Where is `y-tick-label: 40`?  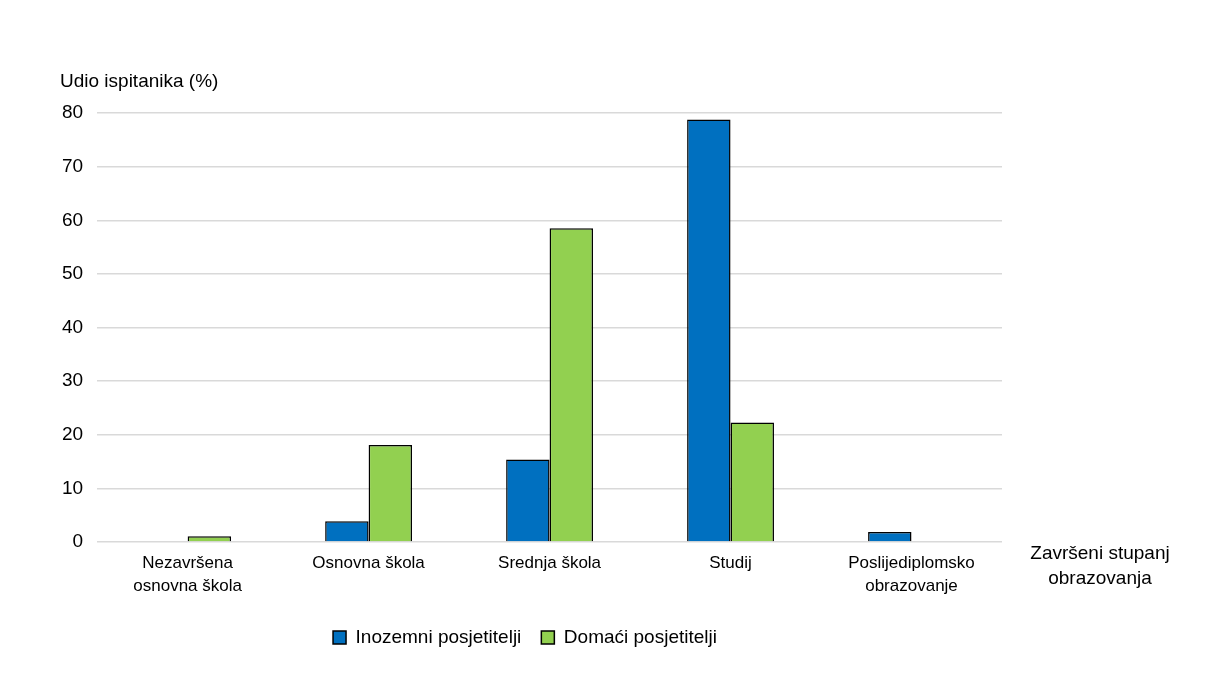
y-tick-label: 40 is located at coordinates (72, 326).